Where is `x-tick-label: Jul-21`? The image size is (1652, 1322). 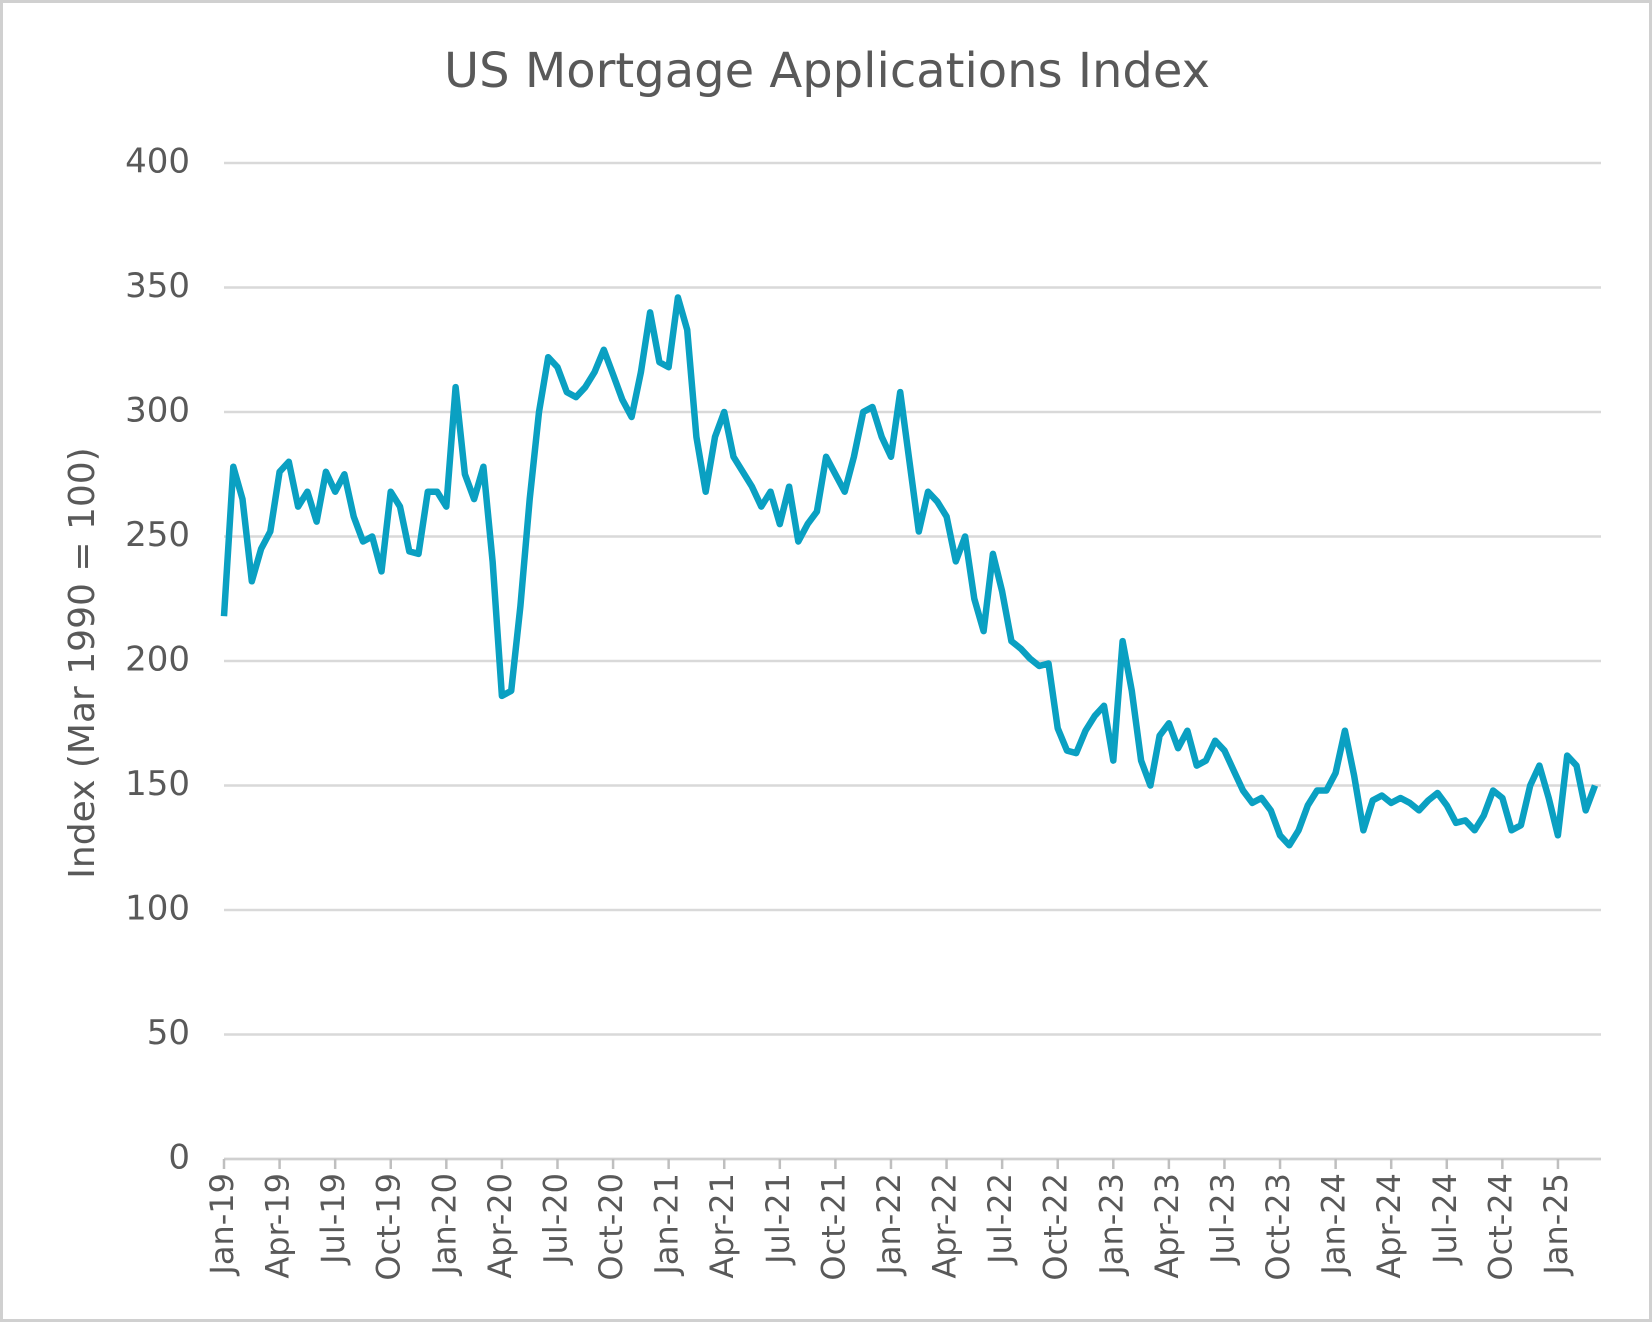 x-tick-label: Jul-21 is located at coordinates (778, 1219).